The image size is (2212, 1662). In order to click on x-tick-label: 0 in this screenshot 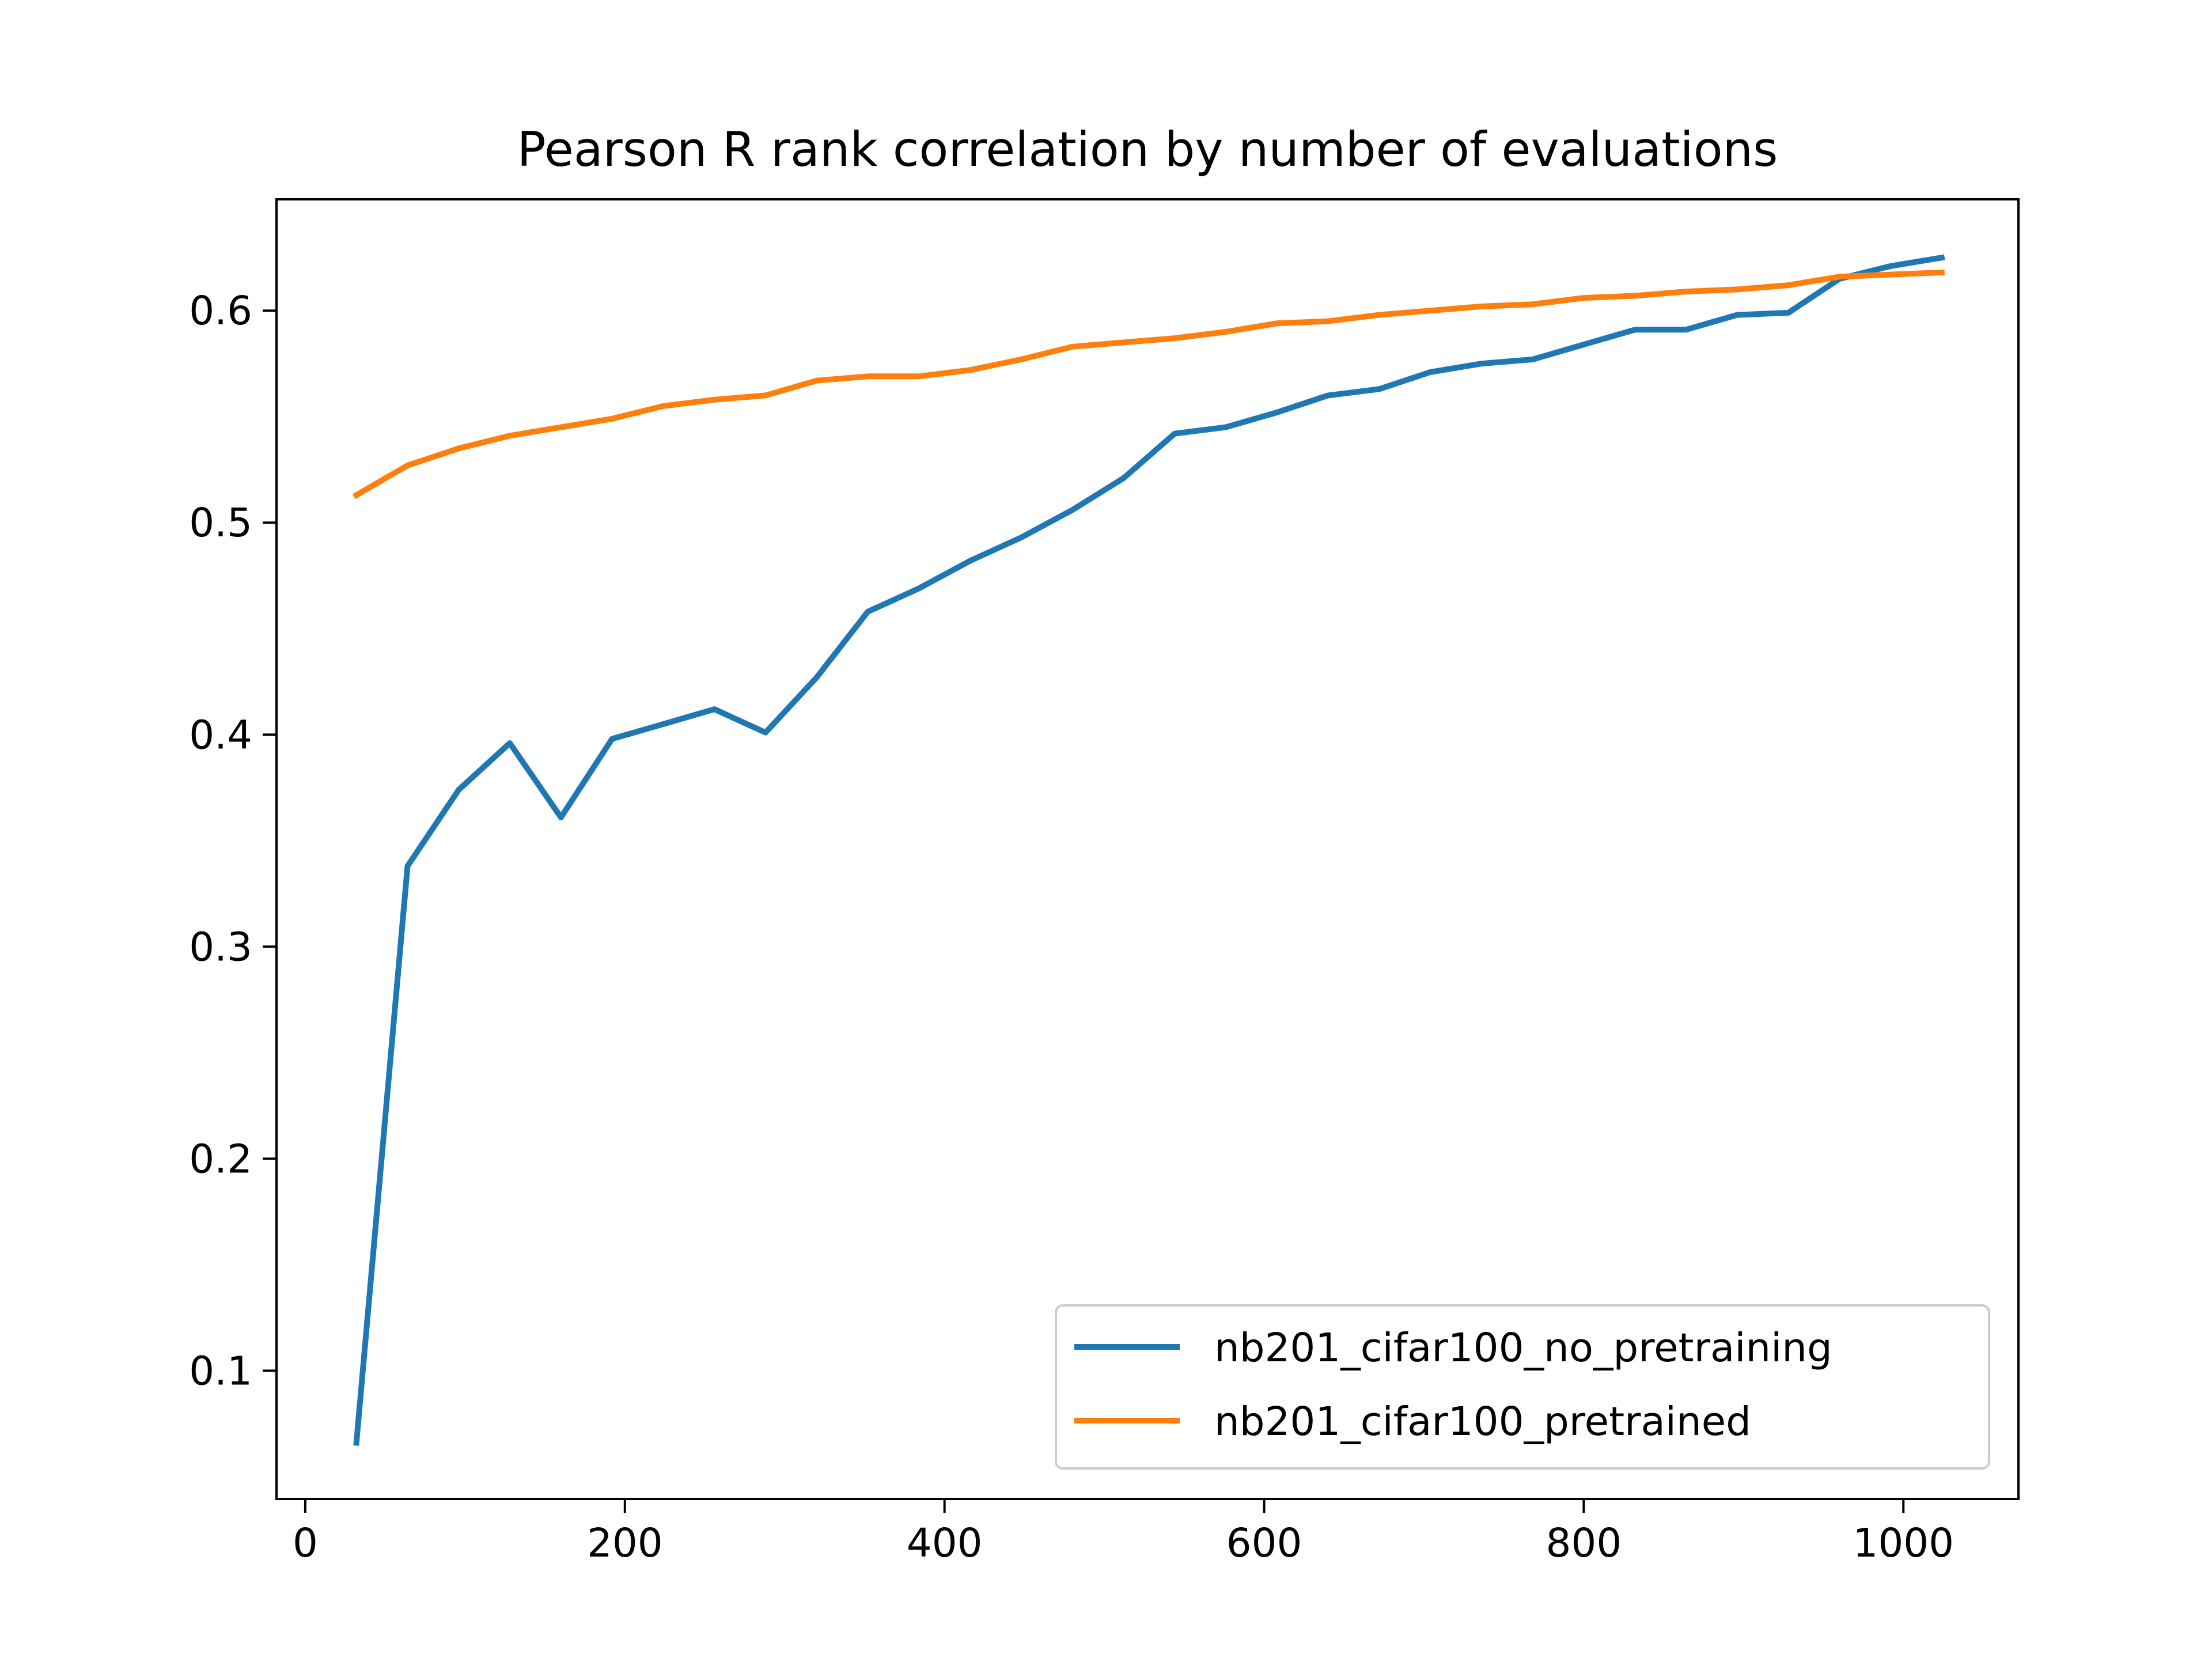, I will do `click(305, 1543)`.